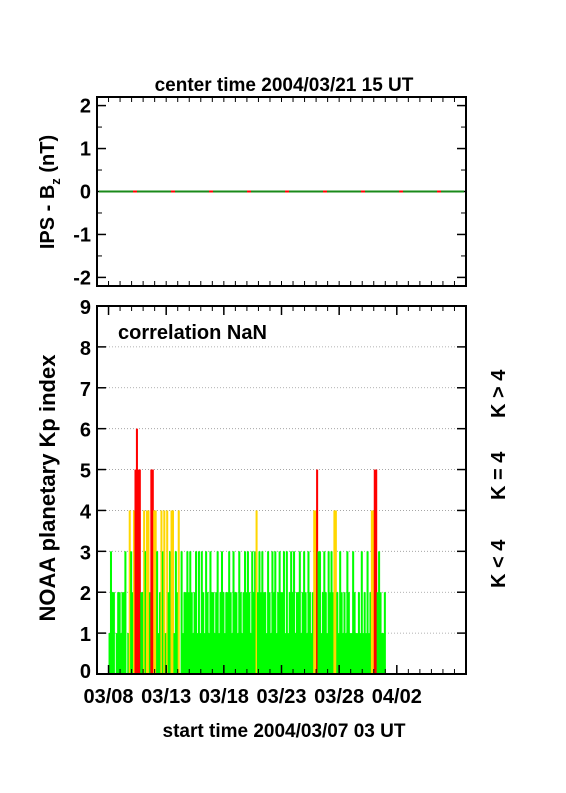  I want to click on kp-x-tick-label: 03/18, so click(224, 697).